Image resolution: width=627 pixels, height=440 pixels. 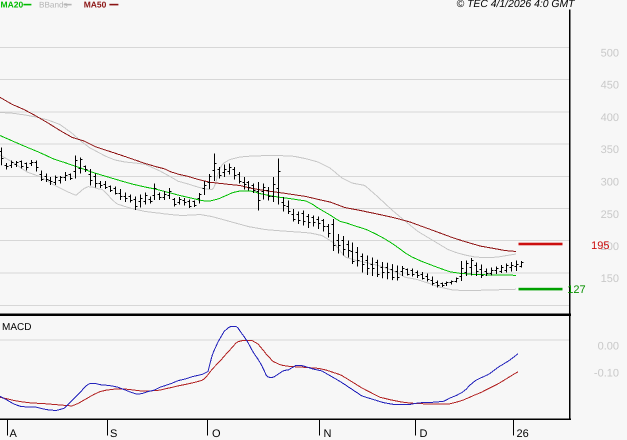 What do you see at coordinates (610, 215) in the screenshot?
I see `svg-text: 250` at bounding box center [610, 215].